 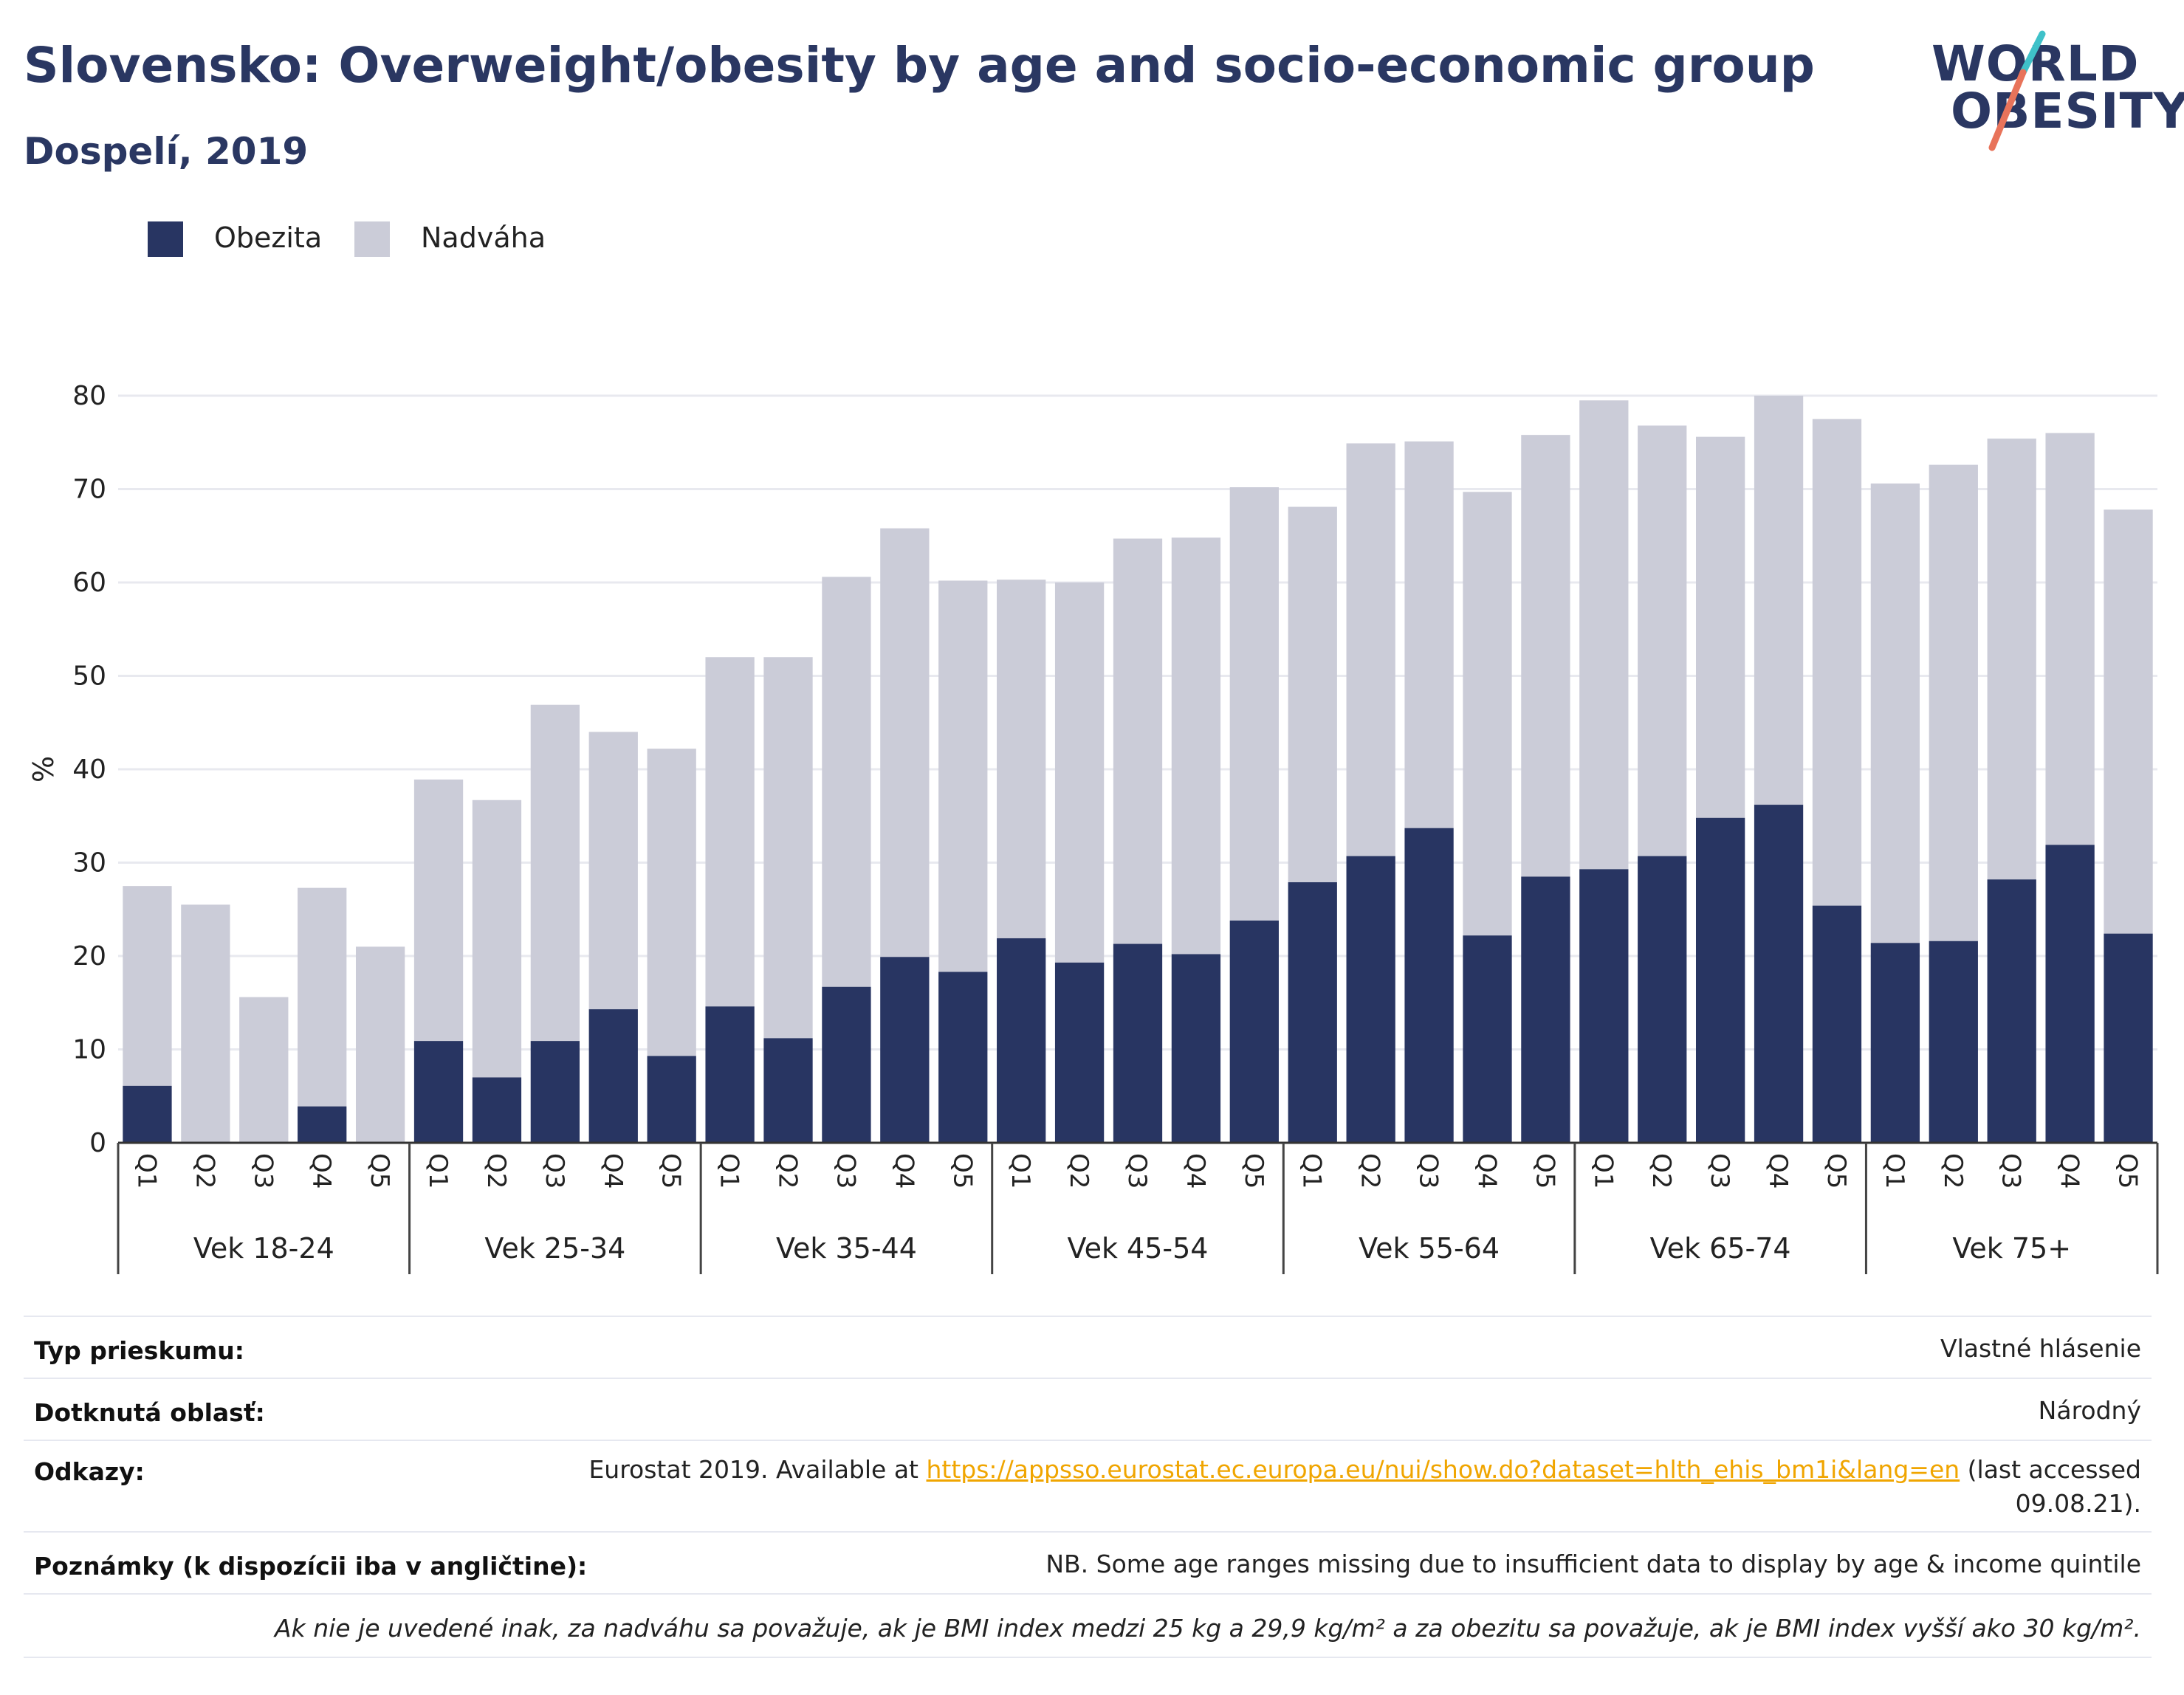 What do you see at coordinates (555, 1248) in the screenshot?
I see `group-label: Vek 25-34` at bounding box center [555, 1248].